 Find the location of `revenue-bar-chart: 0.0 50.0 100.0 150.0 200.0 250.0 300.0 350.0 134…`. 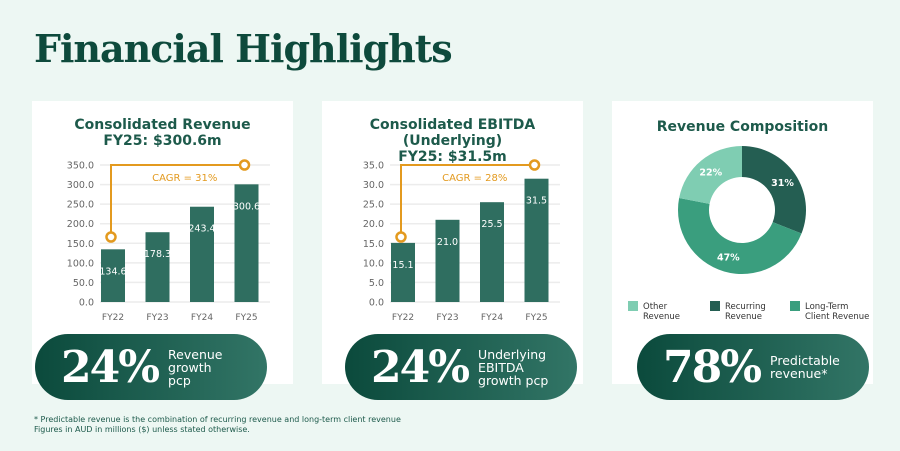

revenue-bar-chart: 0.0 50.0 100.0 150.0 200.0 250.0 300.0 350.0 134… is located at coordinates (168, 241).